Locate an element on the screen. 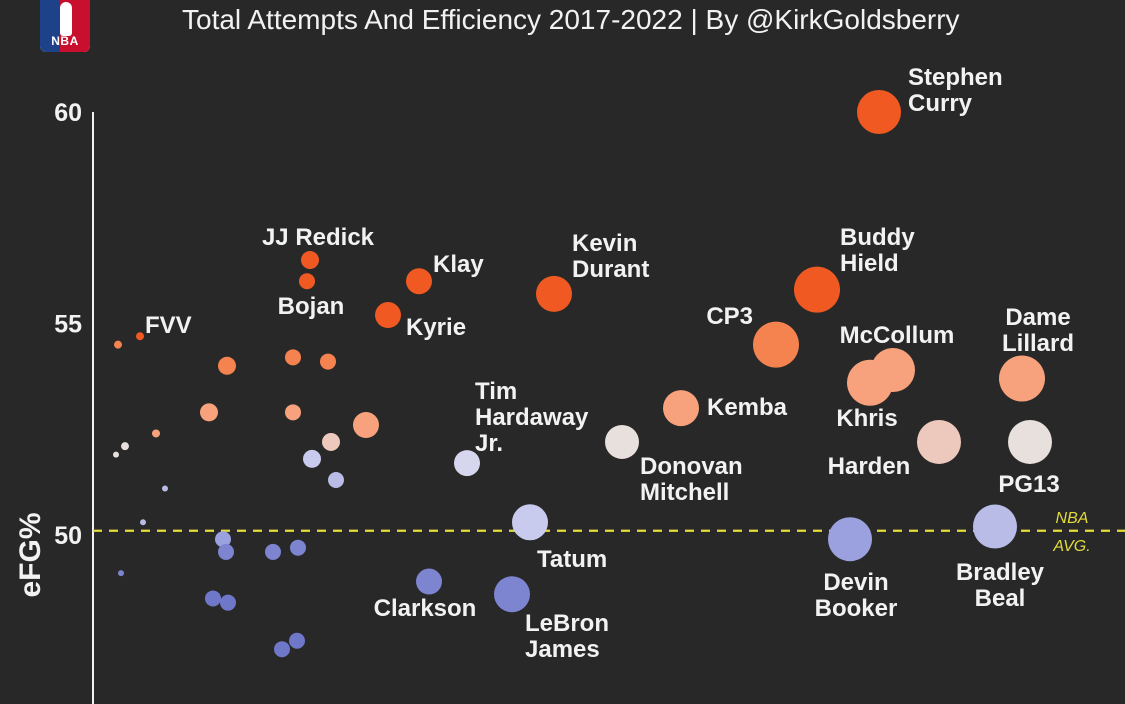 The height and width of the screenshot is (704, 1125). label-line: Clarkson is located at coordinates (425, 608).